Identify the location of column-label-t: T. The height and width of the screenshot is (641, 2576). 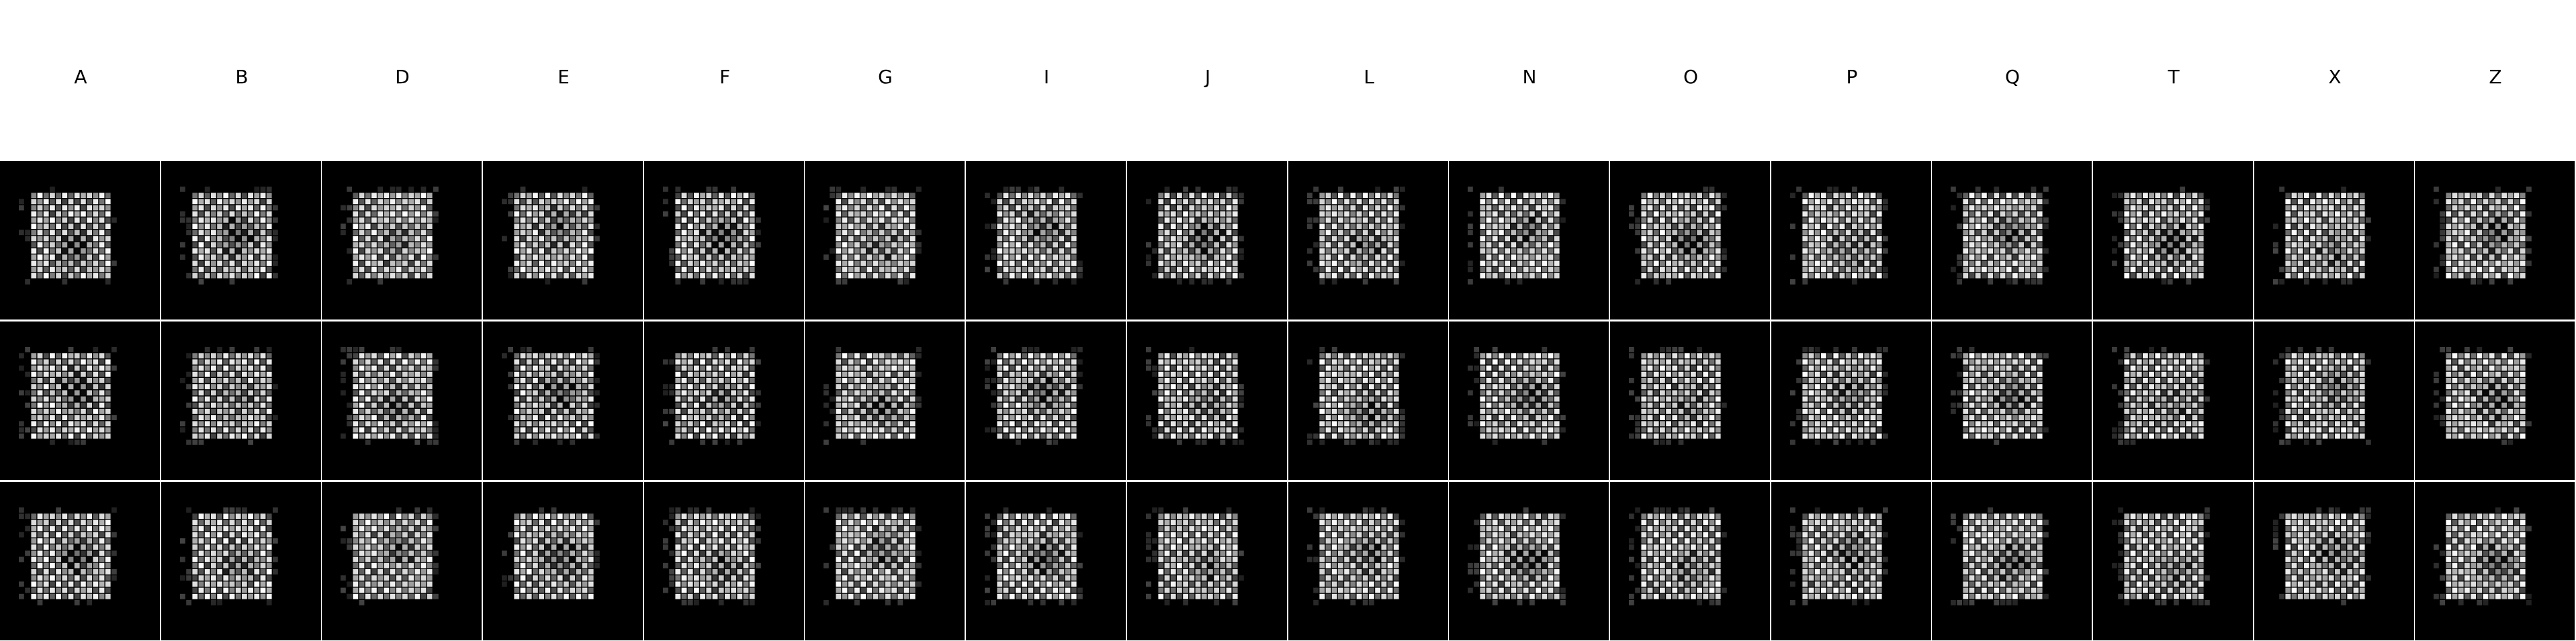
(2174, 77).